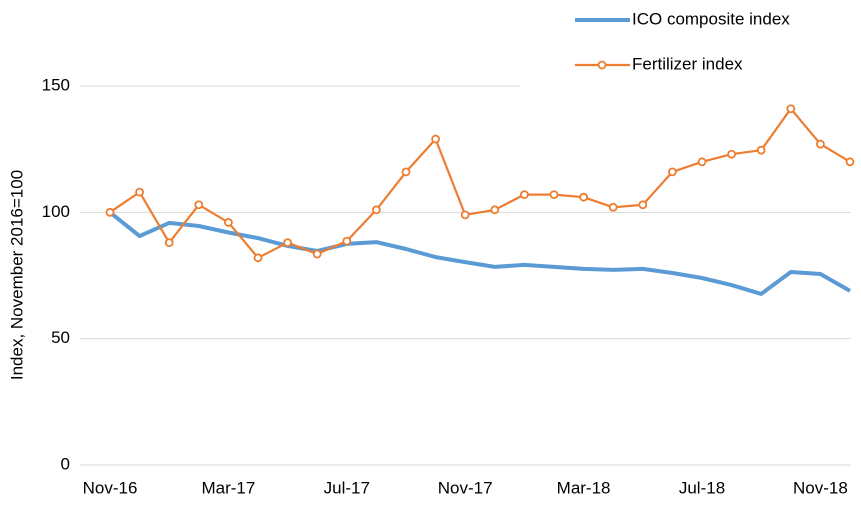  What do you see at coordinates (702, 487) in the screenshot?
I see `x-tick-label: Jul-18` at bounding box center [702, 487].